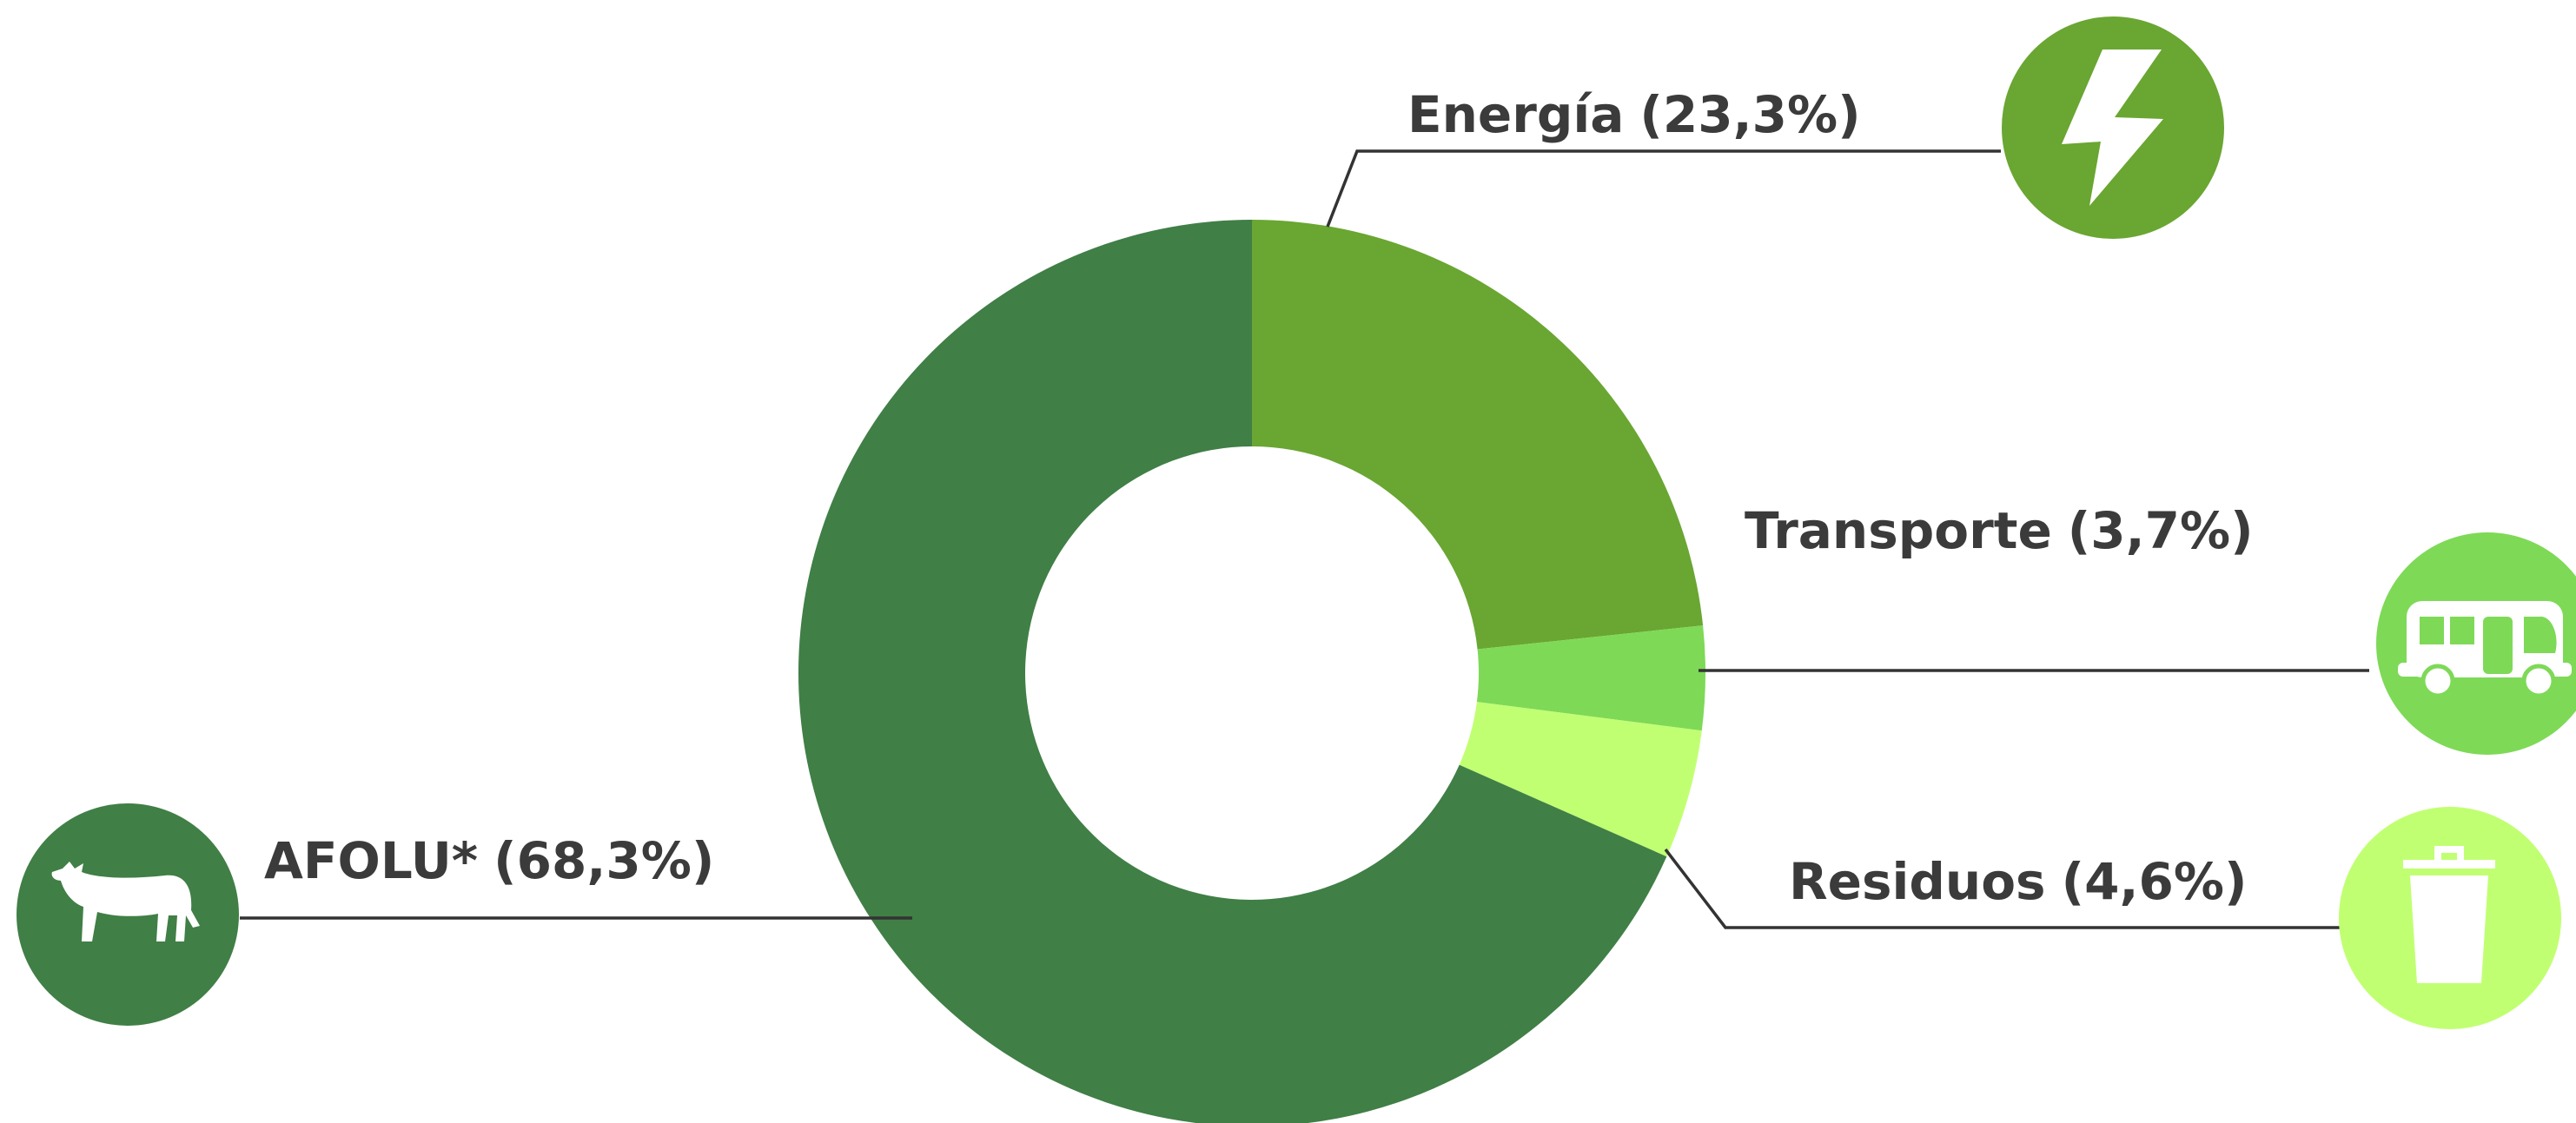  I want to click on slice-label: Residuos (4,6%), so click(2018, 881).